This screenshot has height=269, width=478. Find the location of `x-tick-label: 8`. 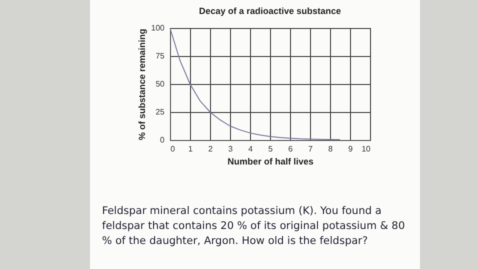

x-tick-label: 8 is located at coordinates (331, 149).